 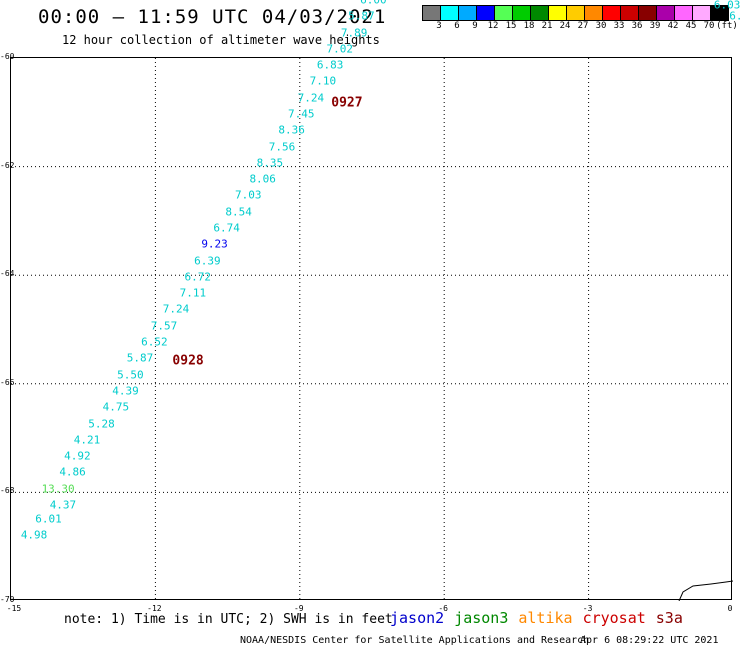 What do you see at coordinates (14, 608) in the screenshot?
I see `x-tick-label: -15` at bounding box center [14, 608].